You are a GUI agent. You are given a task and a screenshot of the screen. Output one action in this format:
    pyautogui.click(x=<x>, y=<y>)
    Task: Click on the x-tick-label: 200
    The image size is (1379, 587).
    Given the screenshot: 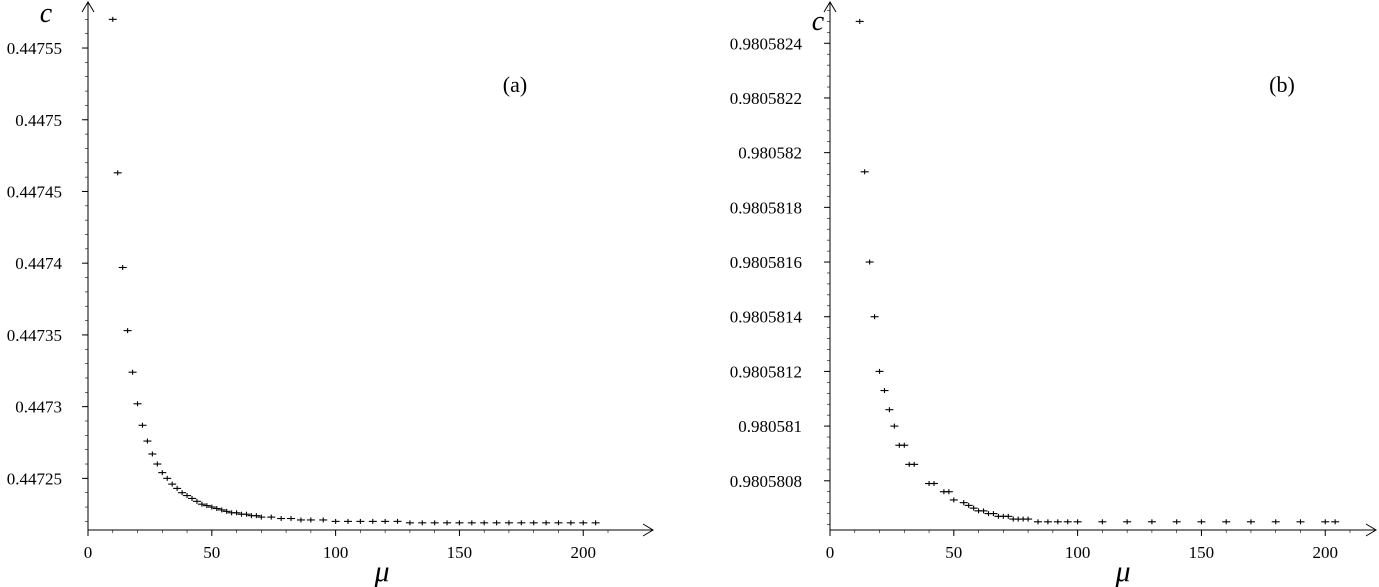 What is the action you would take?
    pyautogui.click(x=583, y=552)
    